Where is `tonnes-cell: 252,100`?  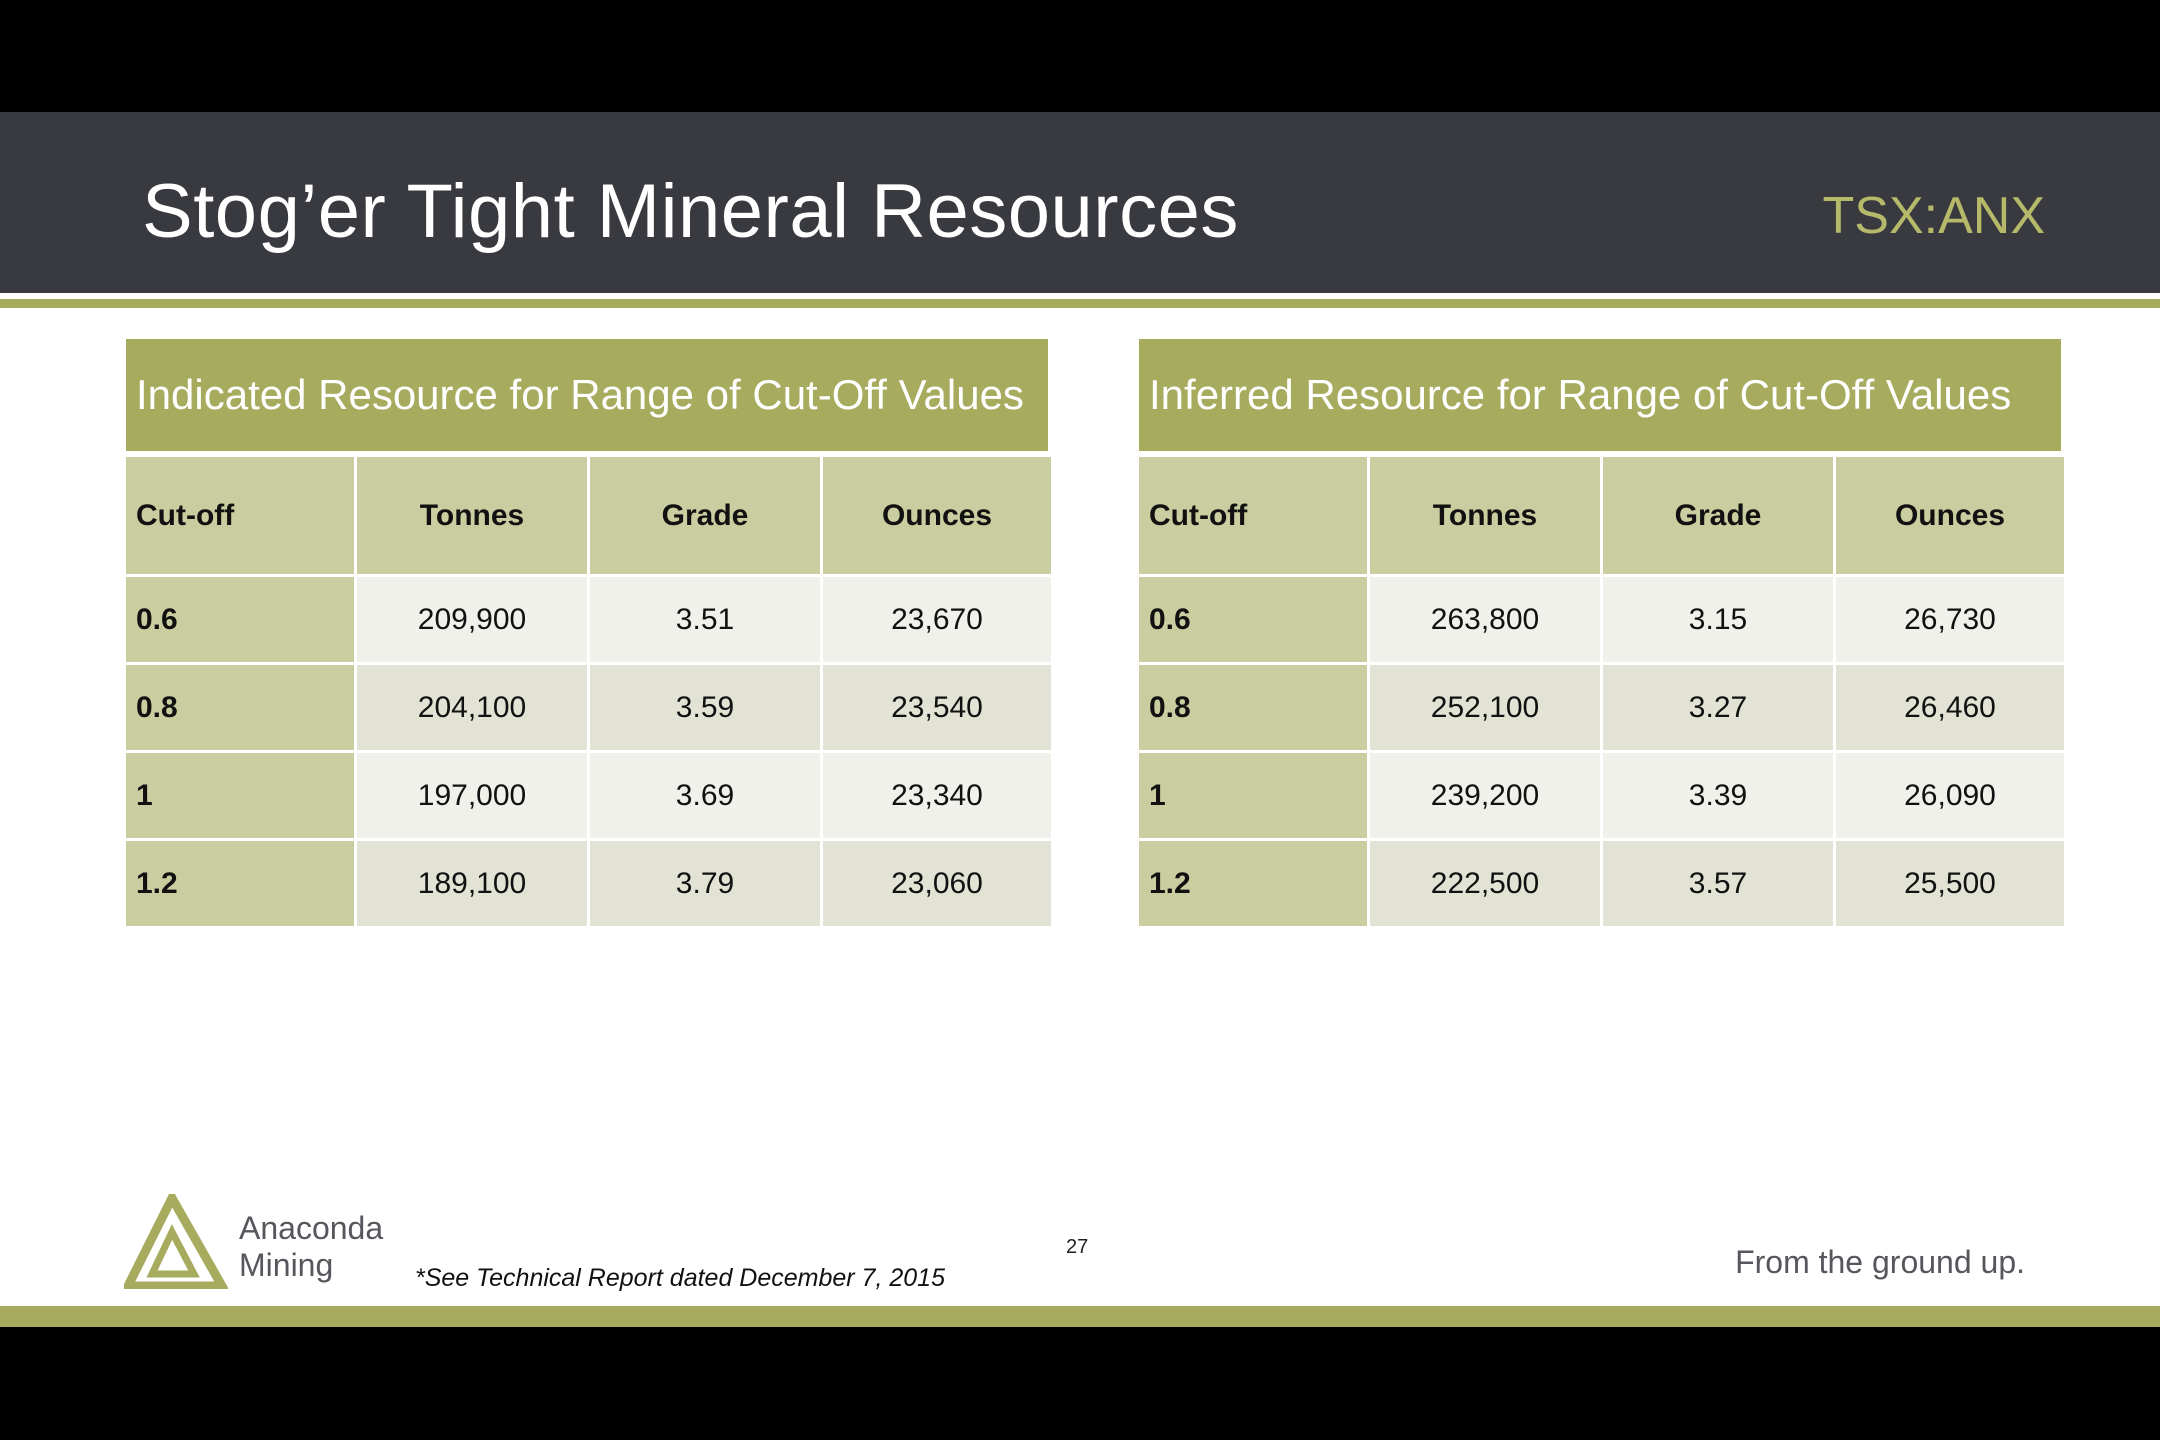 tonnes-cell: 252,100 is located at coordinates (1485, 707).